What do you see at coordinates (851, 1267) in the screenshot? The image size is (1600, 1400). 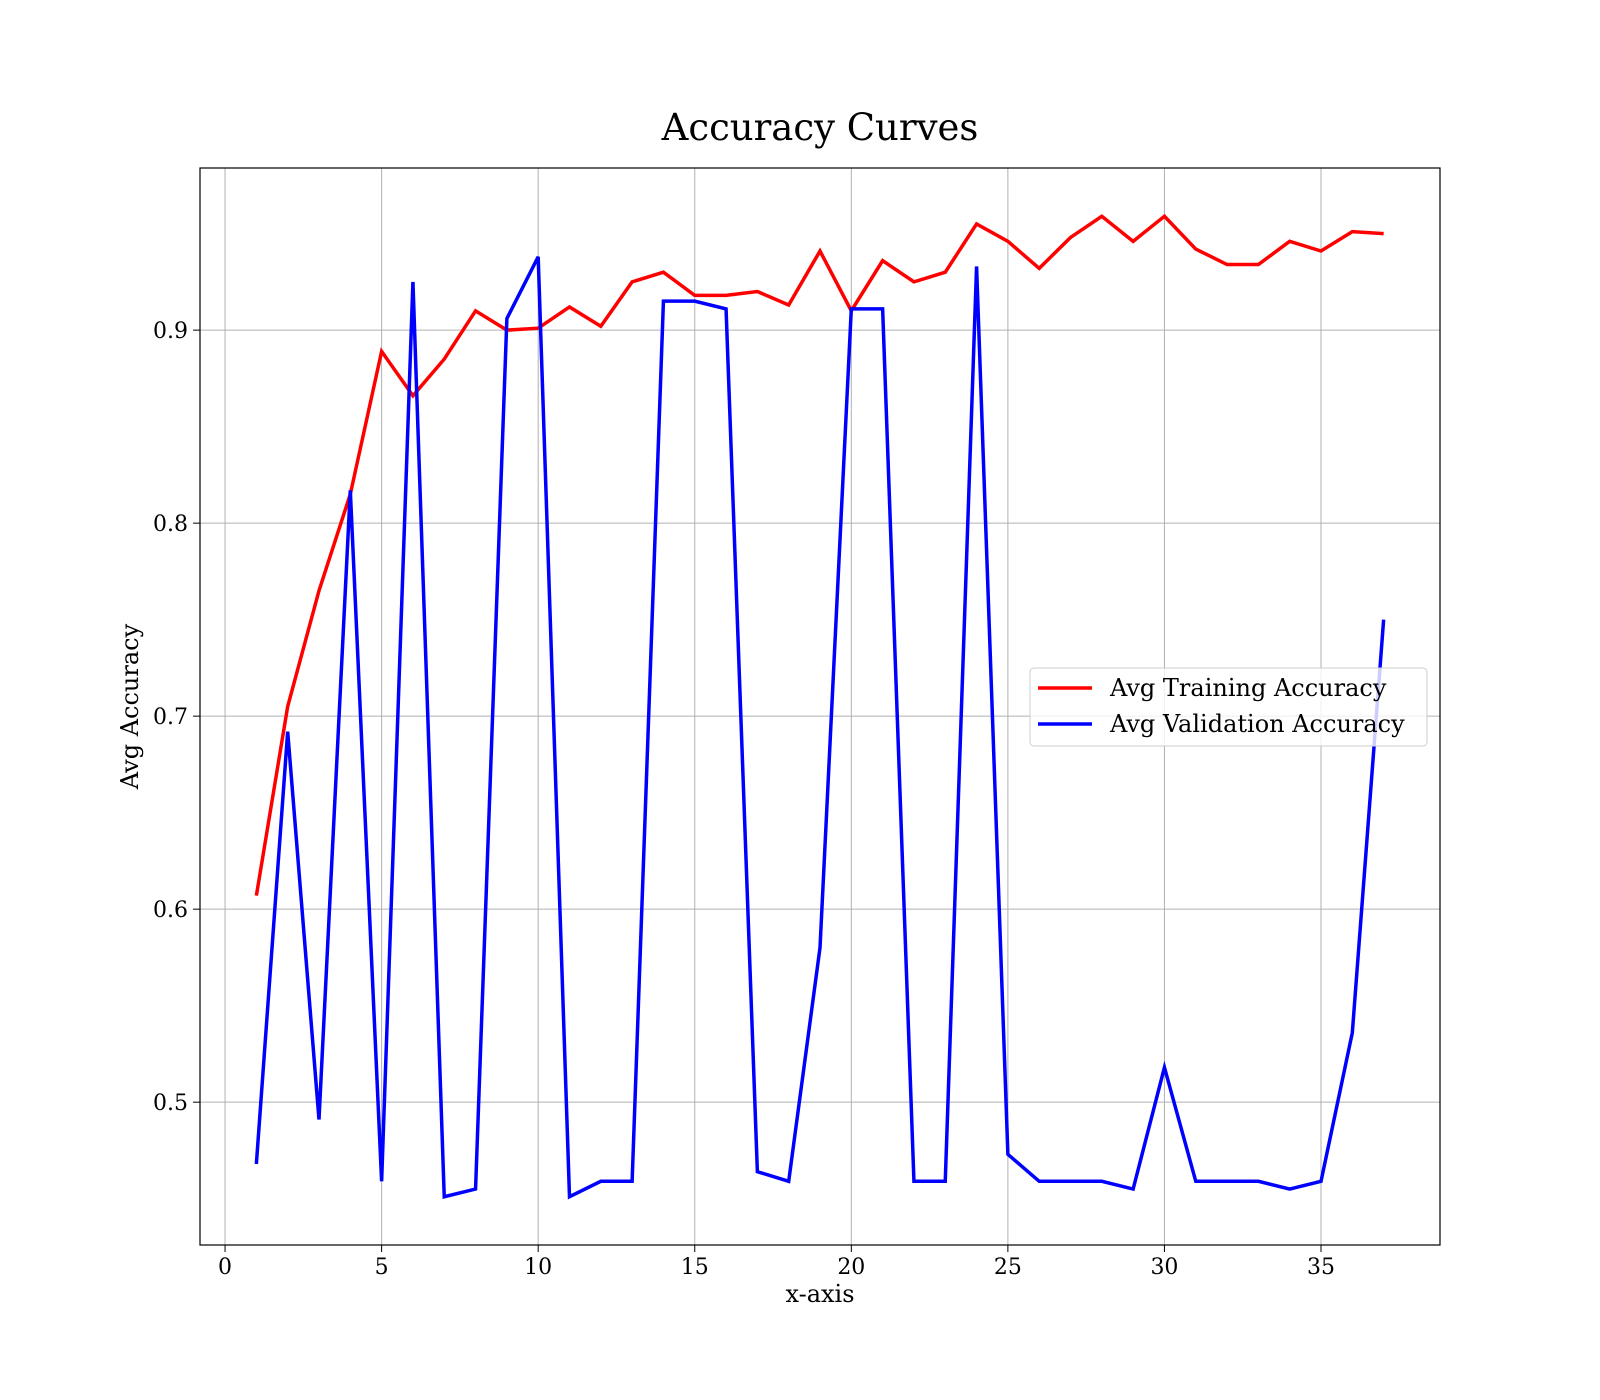 I see `x-tick-label: 20` at bounding box center [851, 1267].